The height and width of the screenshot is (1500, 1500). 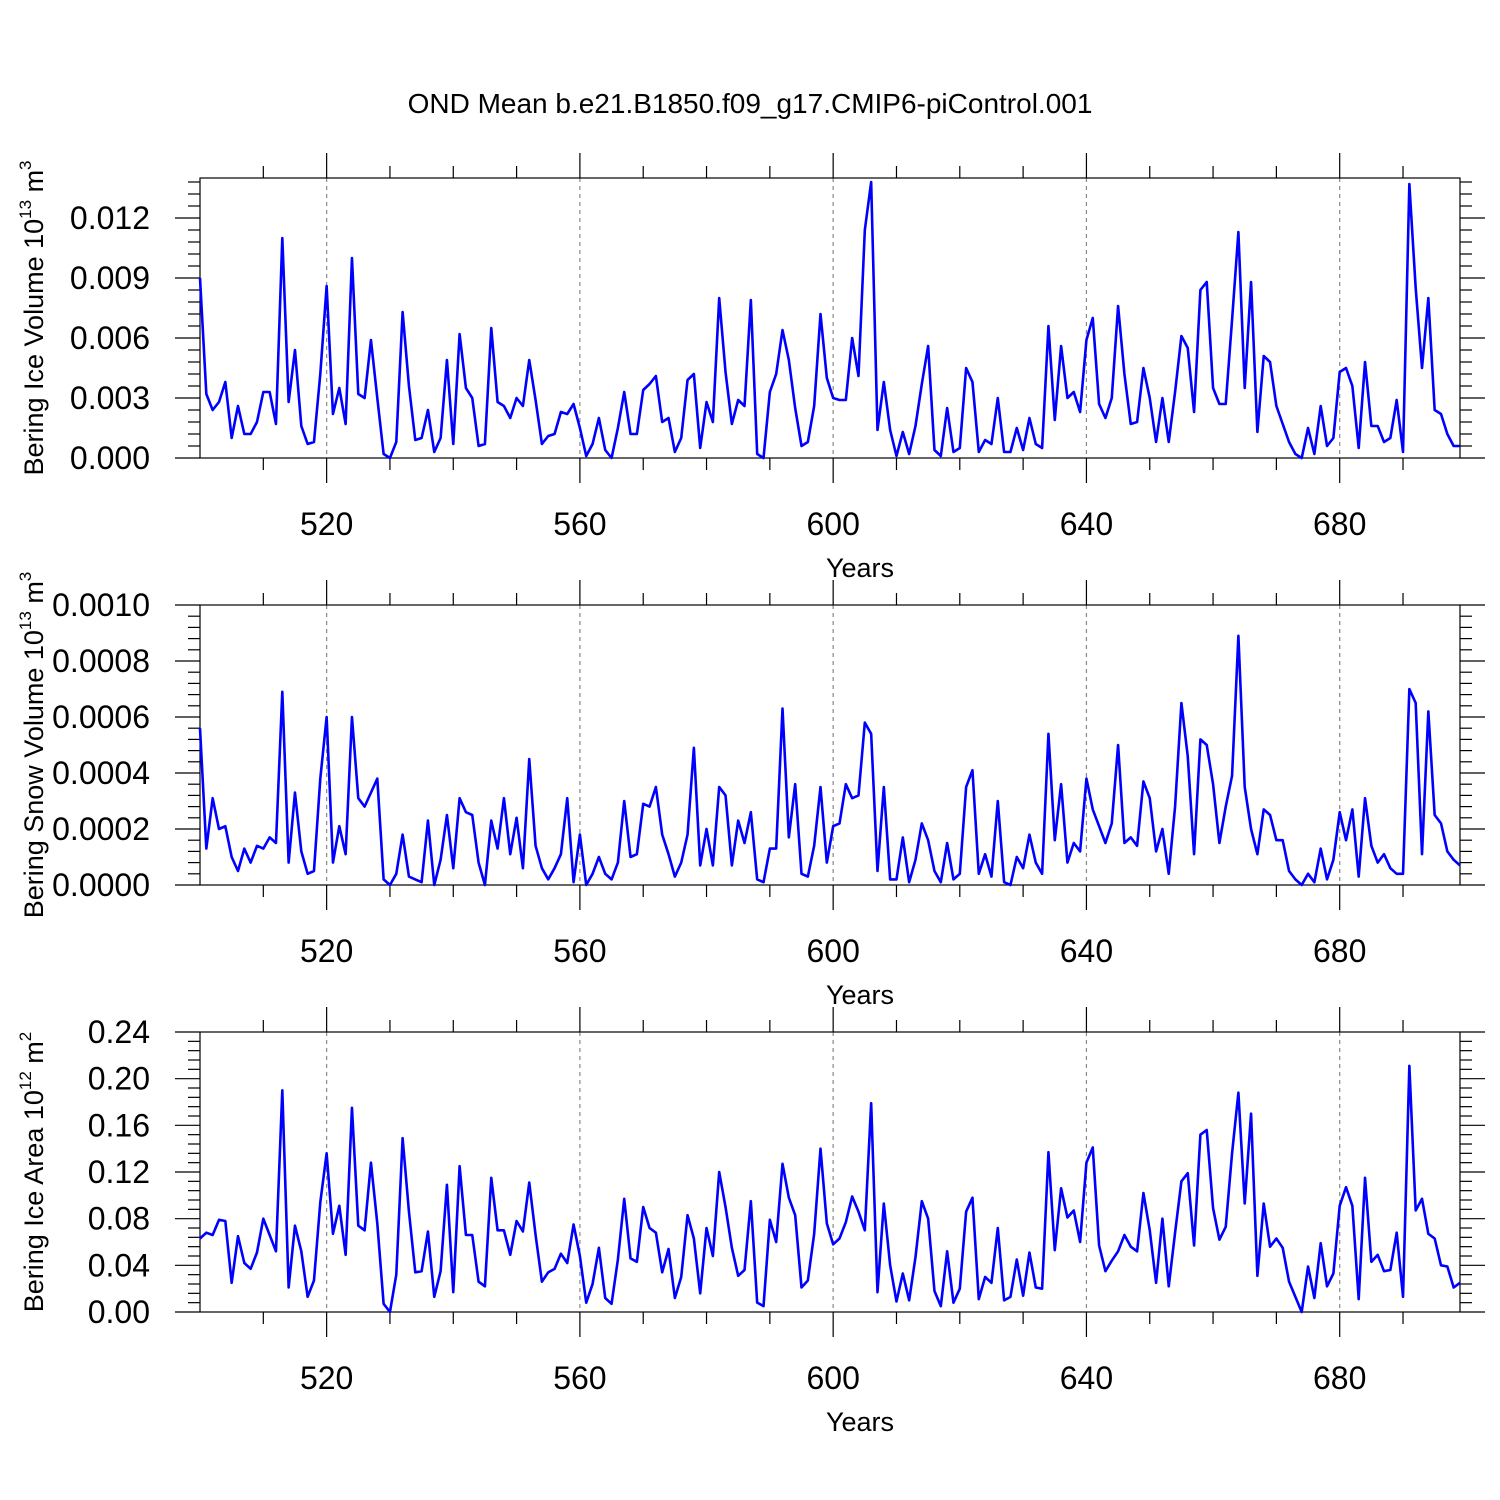 What do you see at coordinates (119, 1219) in the screenshot?
I see `y-tick-label: 0.08` at bounding box center [119, 1219].